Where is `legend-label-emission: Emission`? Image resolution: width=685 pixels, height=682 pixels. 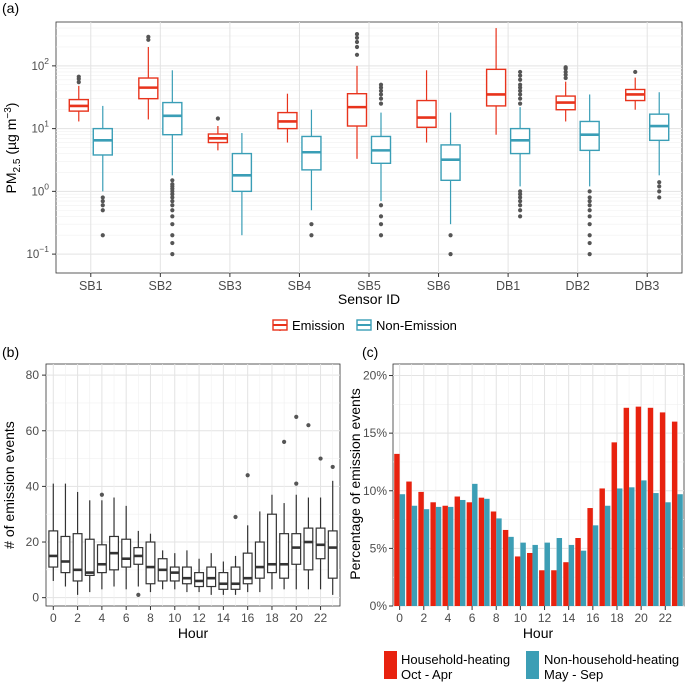
legend-label-emission: Emission is located at coordinates (318, 325).